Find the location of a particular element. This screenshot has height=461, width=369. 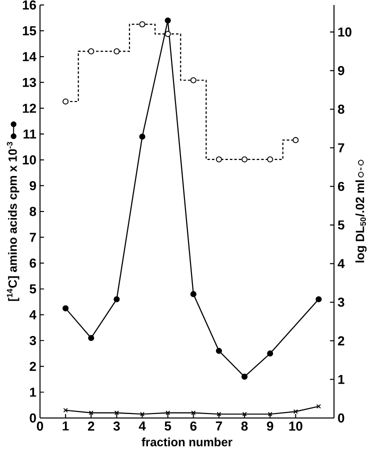

y-tick-label: 3 is located at coordinates (33, 341).